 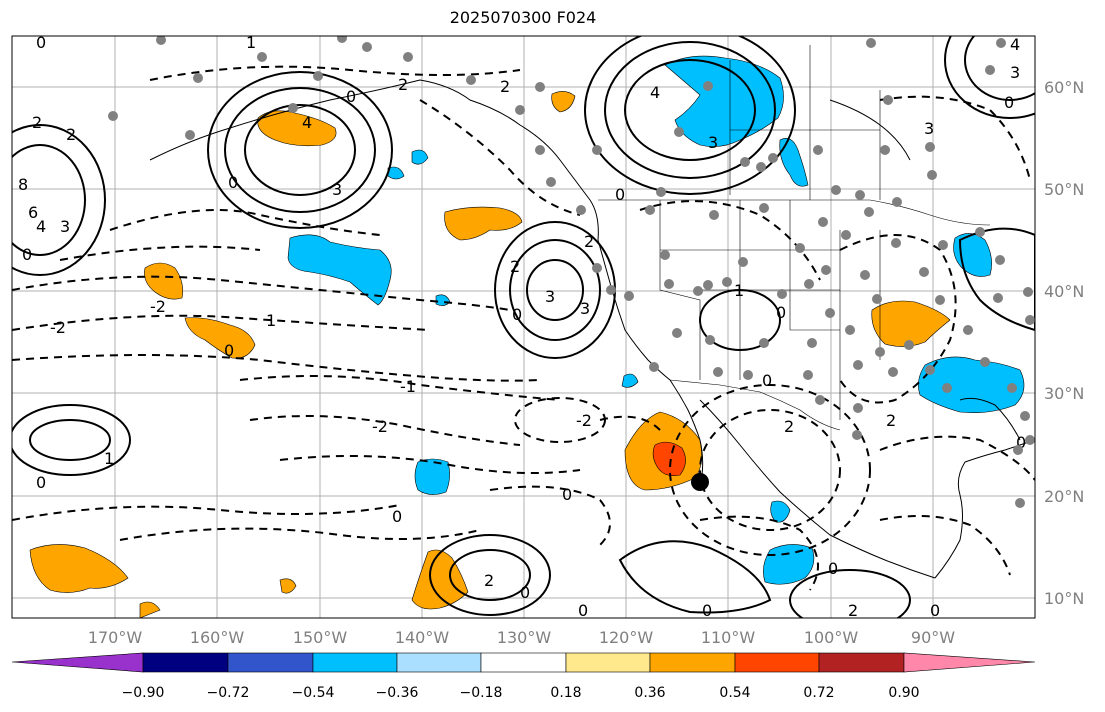 What do you see at coordinates (990, 419) in the screenshot?
I see `coastline-florida` at bounding box center [990, 419].